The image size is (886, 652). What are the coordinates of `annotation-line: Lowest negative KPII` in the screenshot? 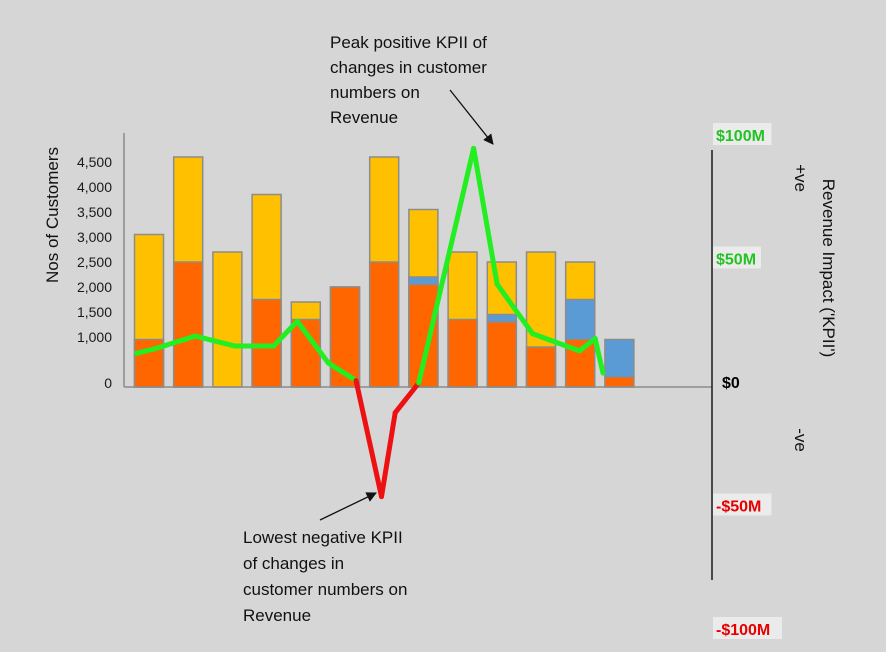 It's located at (323, 537).